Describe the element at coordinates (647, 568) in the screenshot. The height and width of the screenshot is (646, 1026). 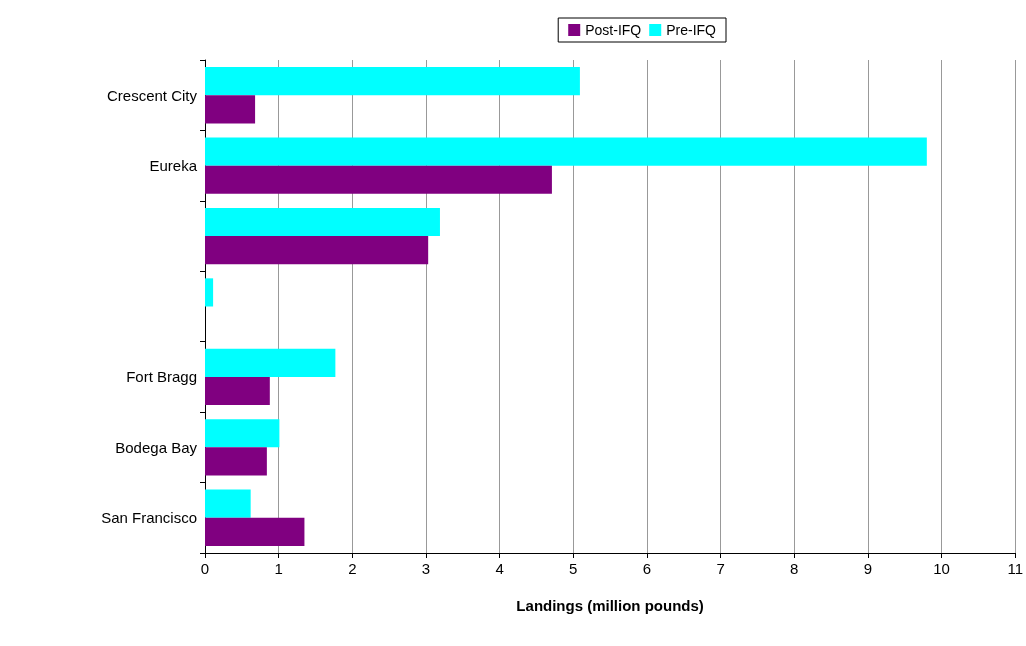
I see `x-tick-label: 6` at that location.